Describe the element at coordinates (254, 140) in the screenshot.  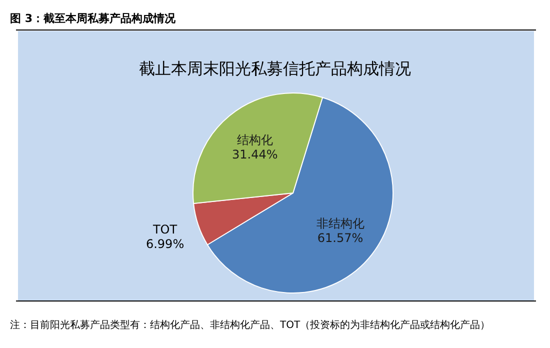
I see `slice-label: 结构化` at that location.